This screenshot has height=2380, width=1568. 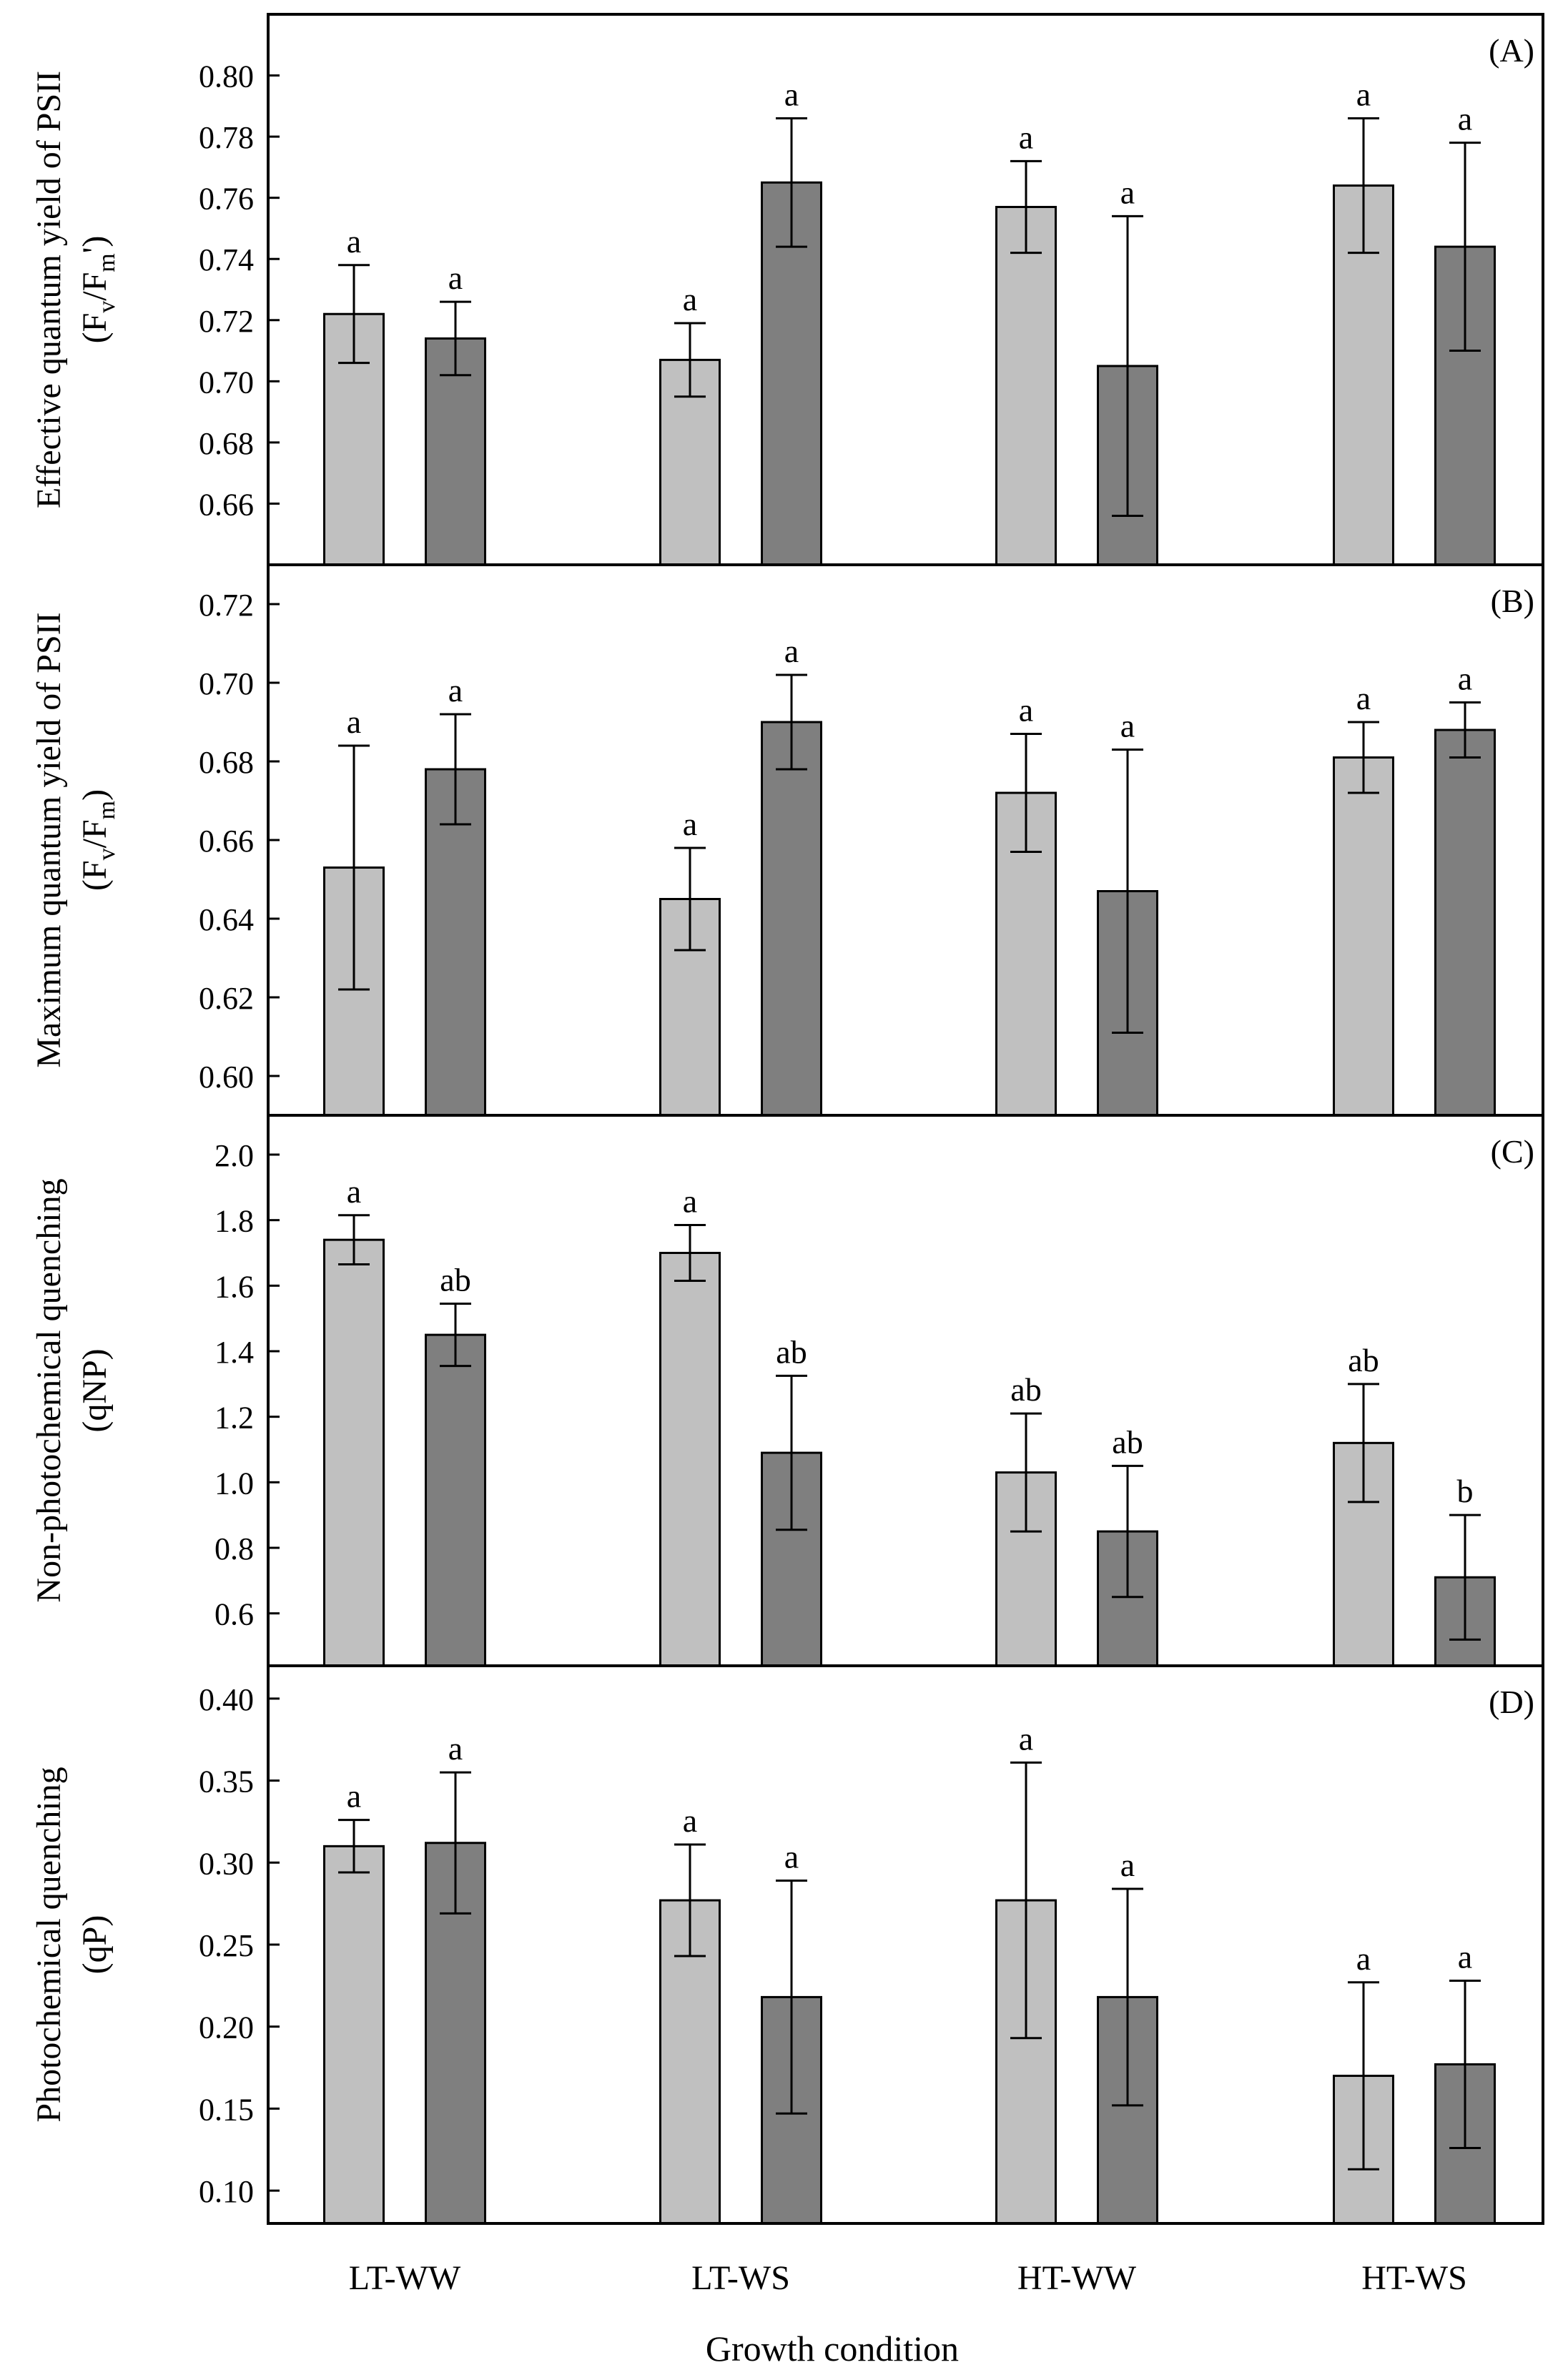 What do you see at coordinates (226, 259) in the screenshot?
I see `y-tick-label: 0.74` at bounding box center [226, 259].